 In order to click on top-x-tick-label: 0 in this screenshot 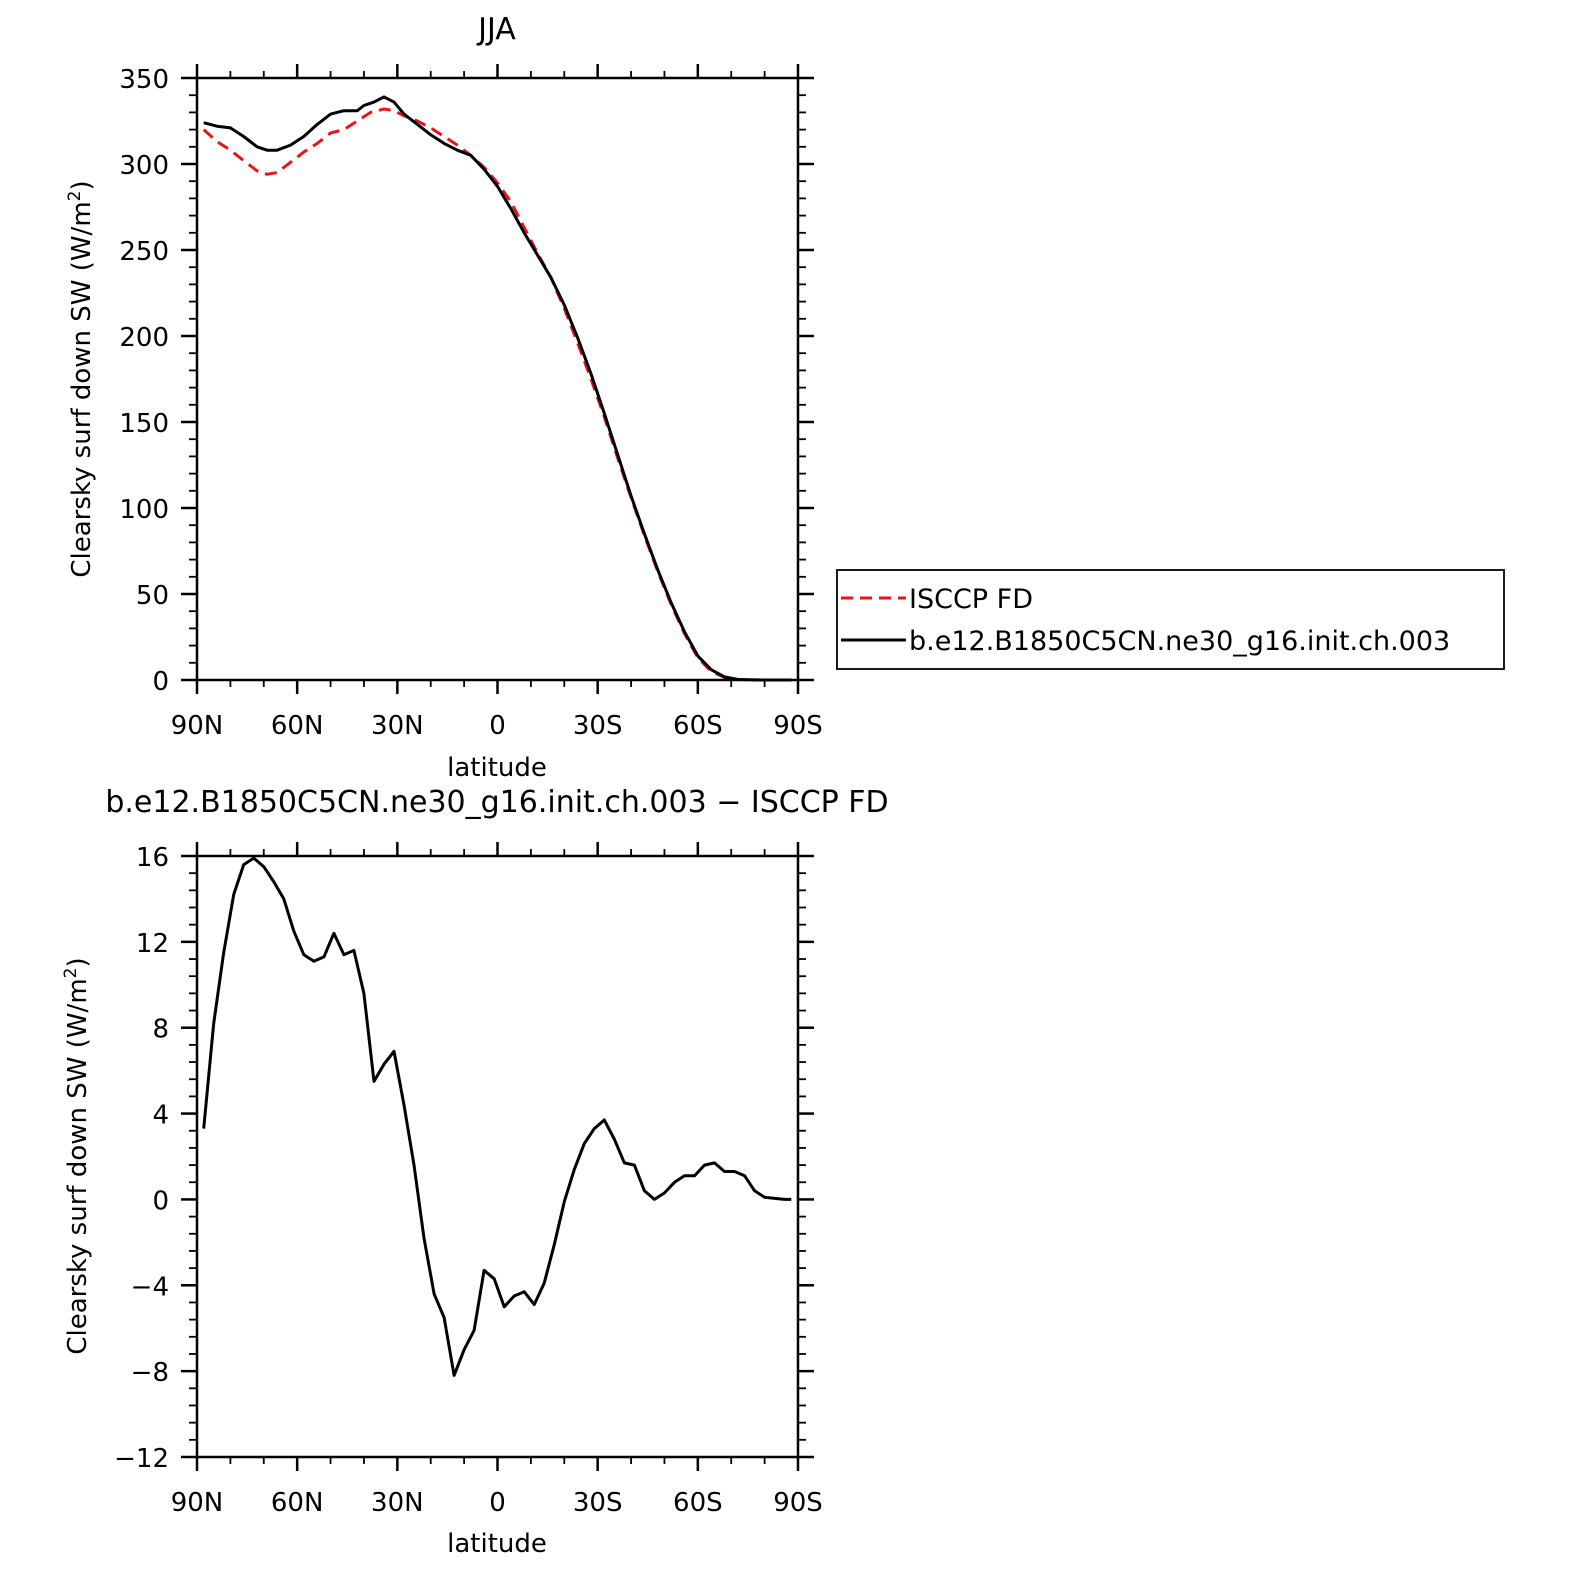, I will do `click(497, 726)`.